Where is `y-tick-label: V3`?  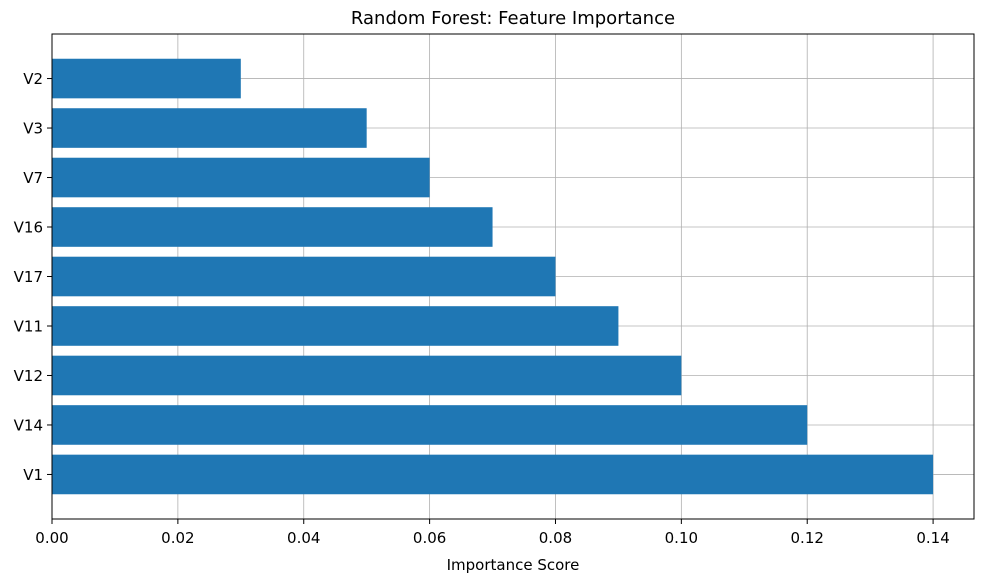
y-tick-label: V3 is located at coordinates (33, 129).